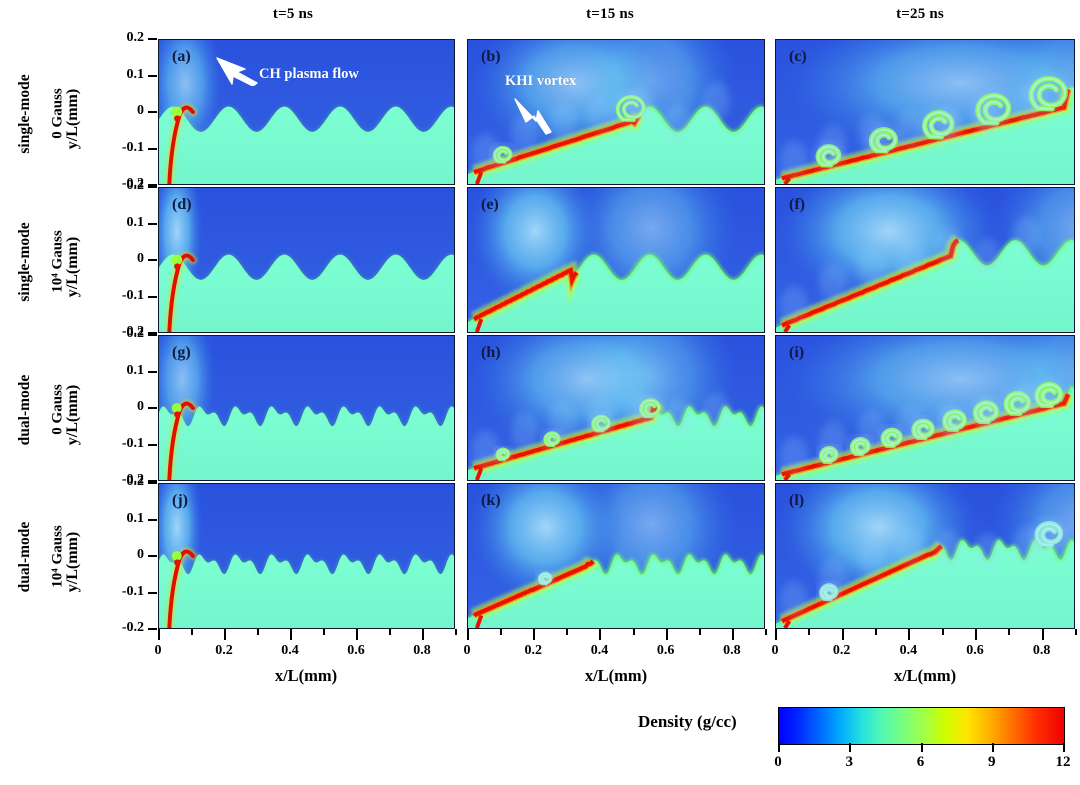 Image resolution: width=1080 pixels, height=785 pixels. What do you see at coordinates (237, 71) in the screenshot?
I see `ch-plasma-flow-arrow-icon` at bounding box center [237, 71].